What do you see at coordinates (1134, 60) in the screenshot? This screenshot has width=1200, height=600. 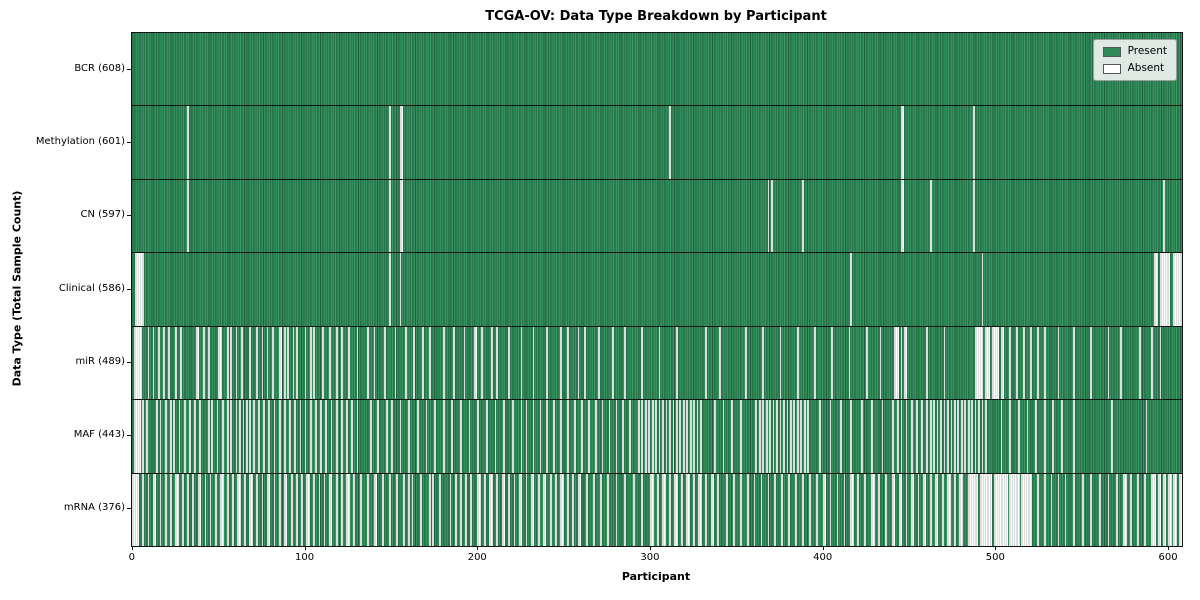 I see `legend: Present Absent` at bounding box center [1134, 60].